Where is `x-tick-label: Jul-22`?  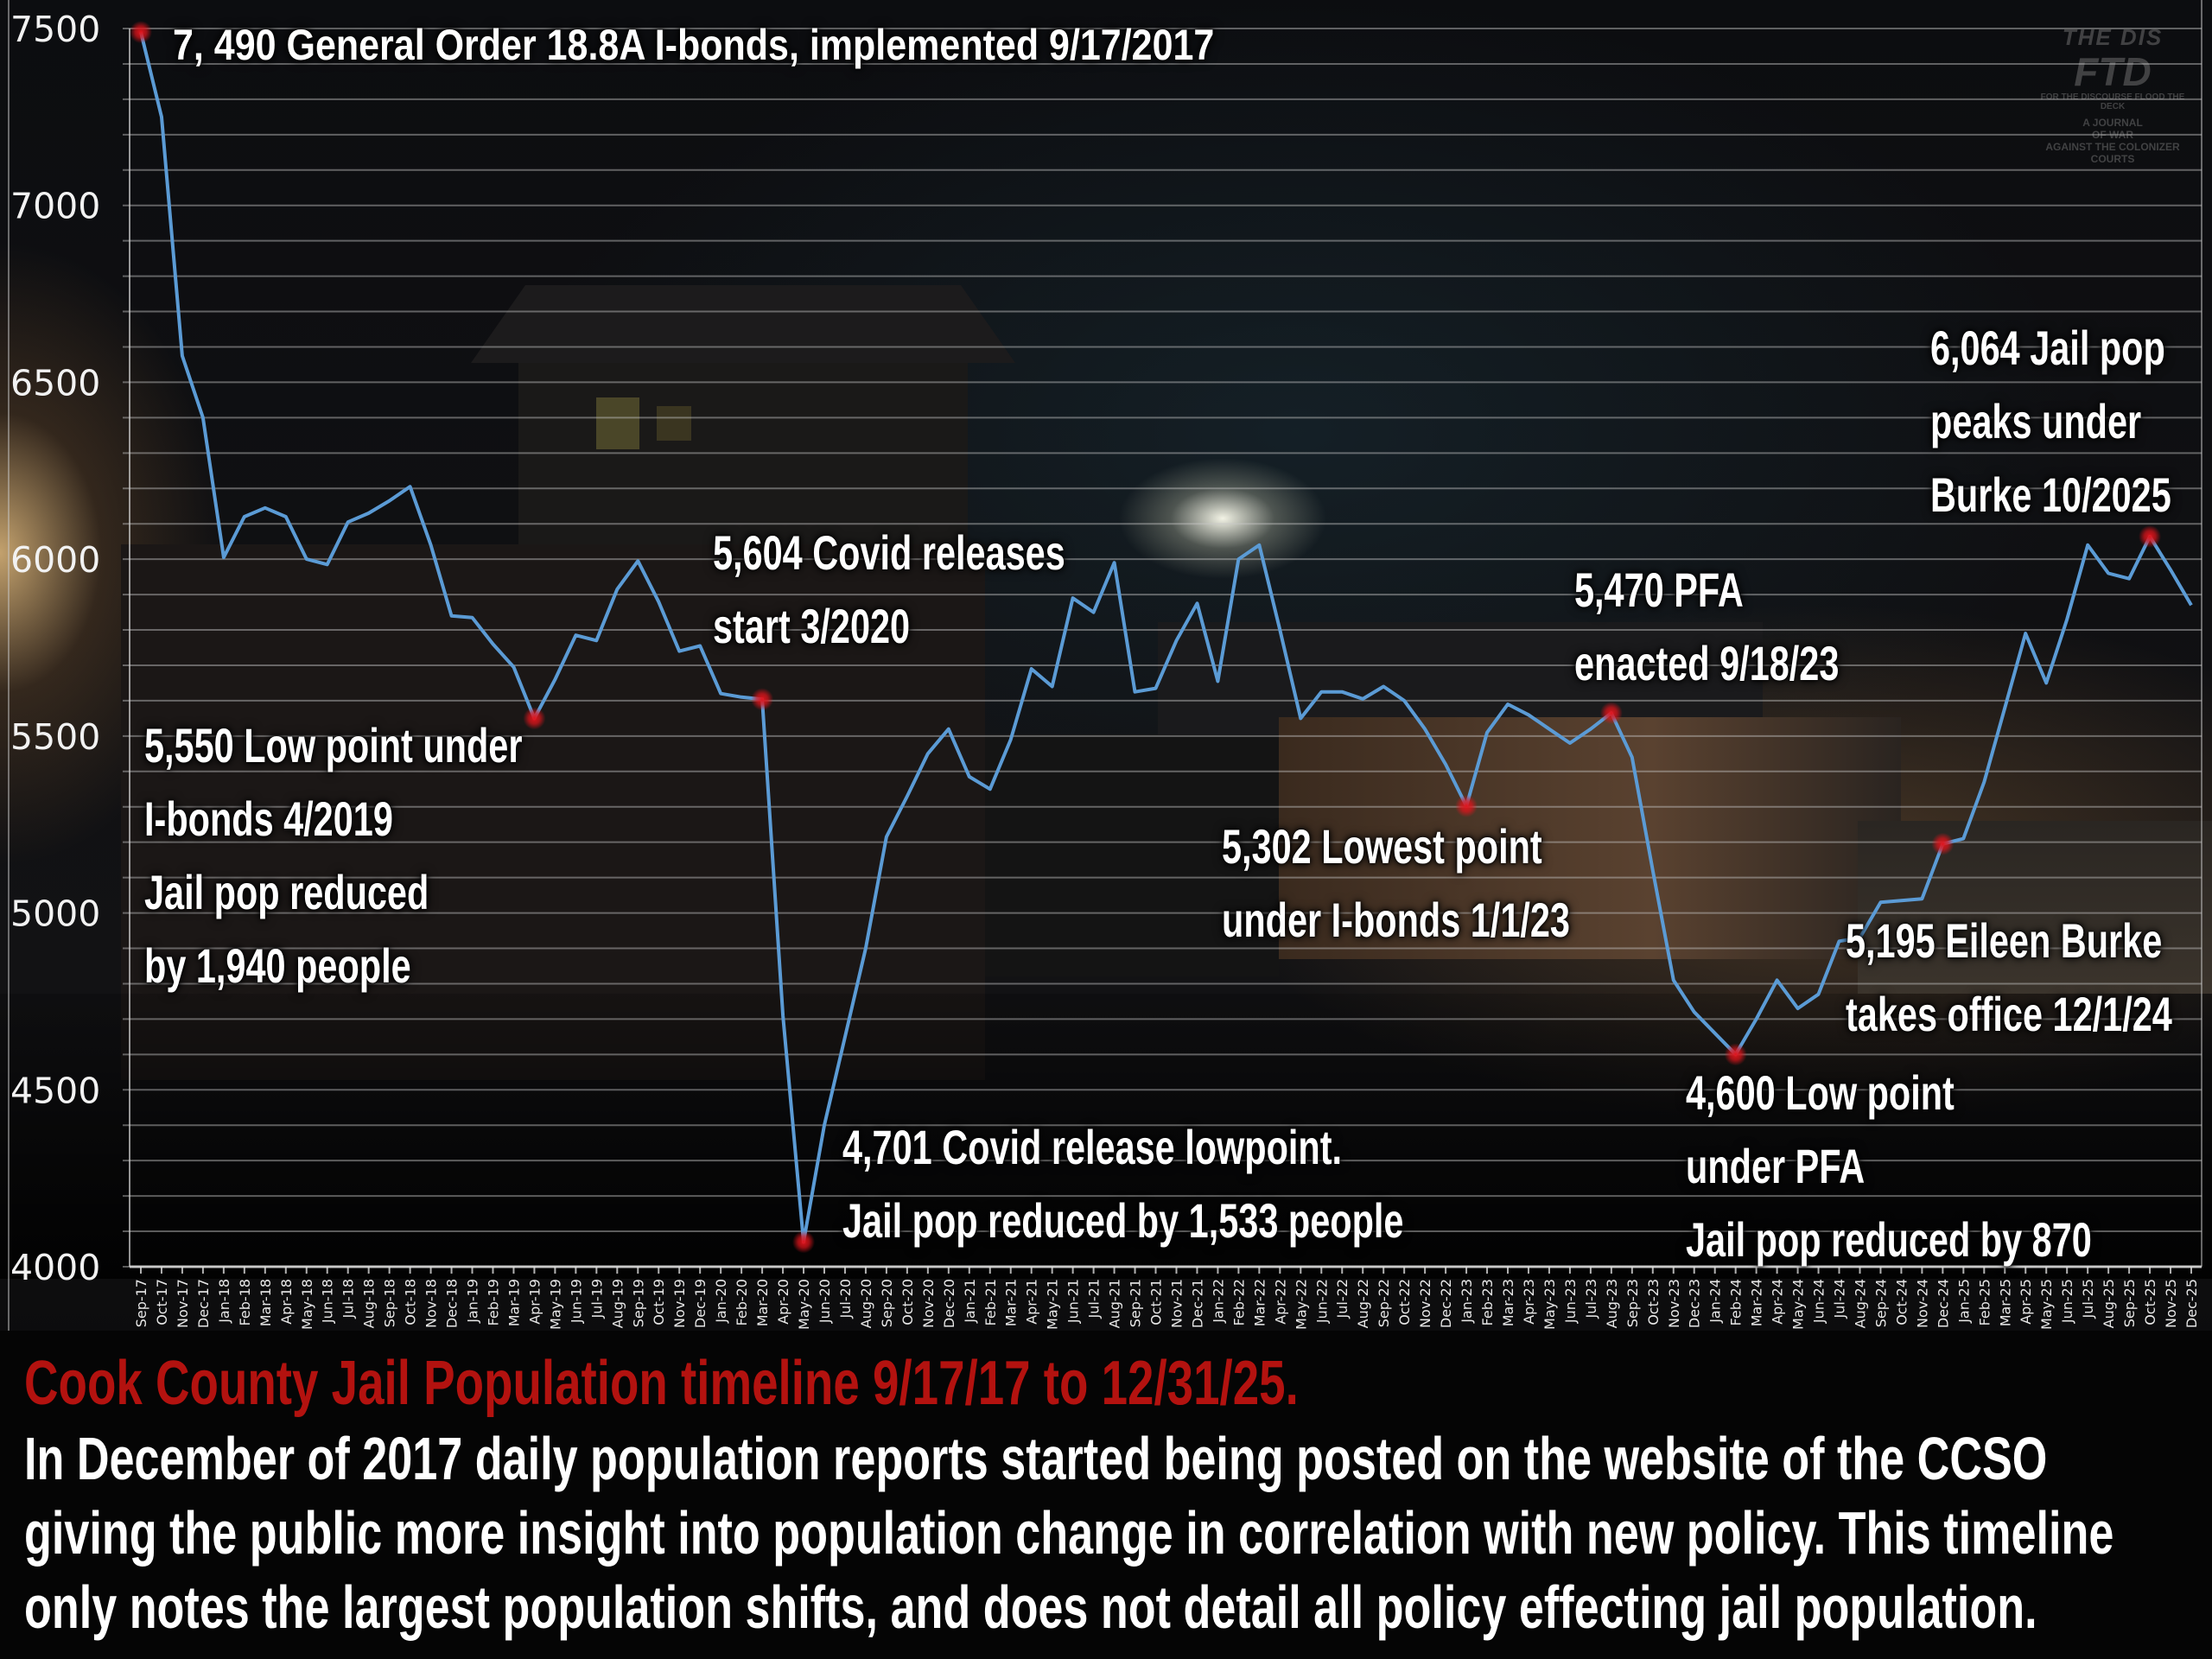
x-tick-label: Jul-22 is located at coordinates (1342, 1299).